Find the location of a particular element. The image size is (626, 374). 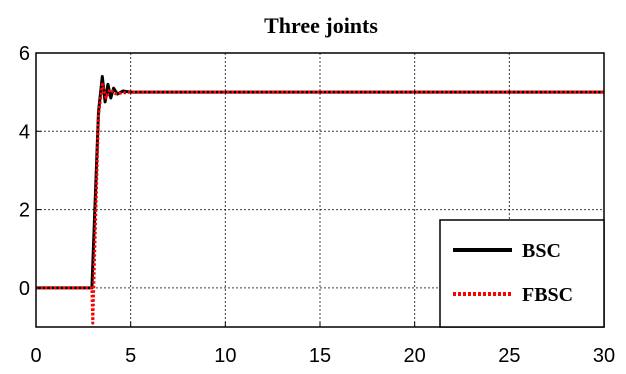

x-tick-label: 30 is located at coordinates (604, 356).